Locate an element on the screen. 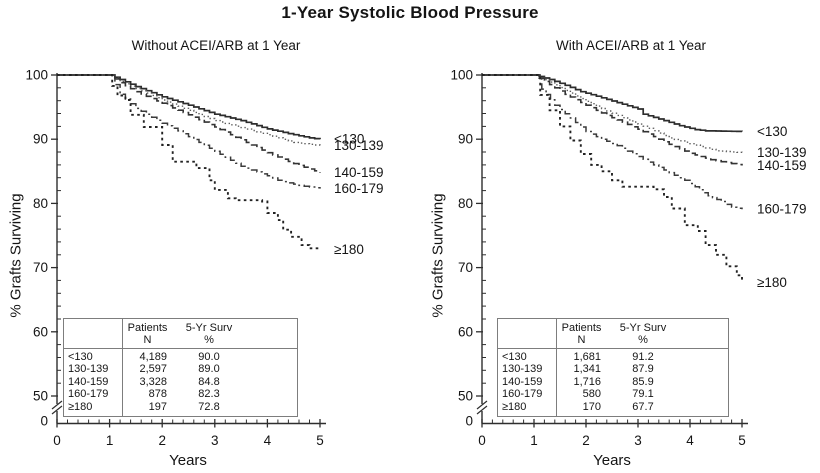 The height and width of the screenshot is (473, 820). table-row: 140-159 3,328 84.8 is located at coordinates (180, 382).